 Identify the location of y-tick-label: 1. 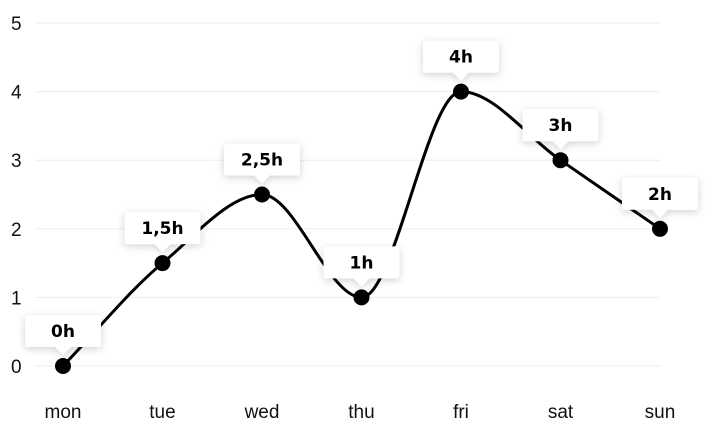
(16, 298).